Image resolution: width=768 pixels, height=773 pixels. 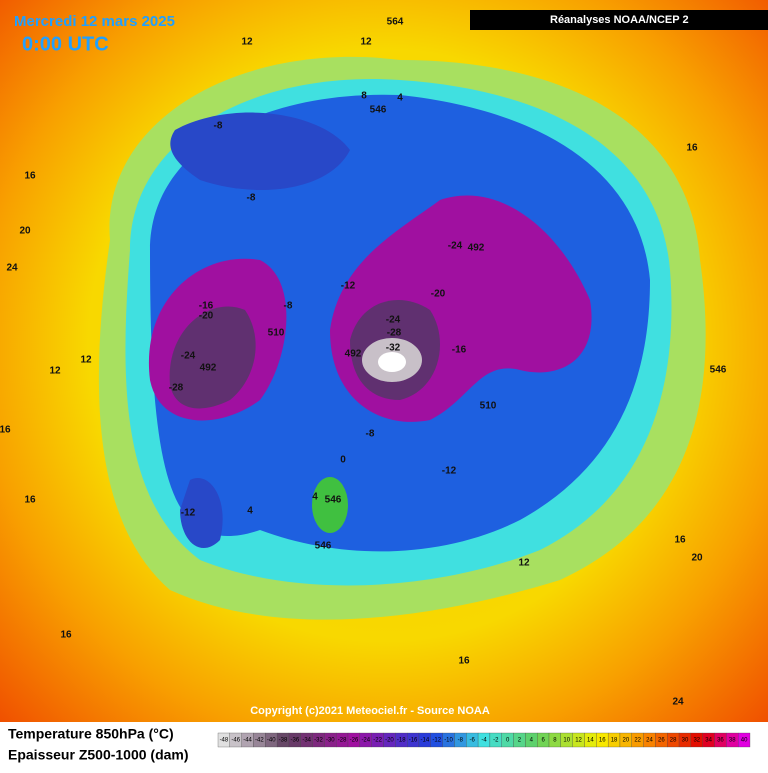 What do you see at coordinates (673, 741) in the screenshot?
I see `legend-label: 28` at bounding box center [673, 741].